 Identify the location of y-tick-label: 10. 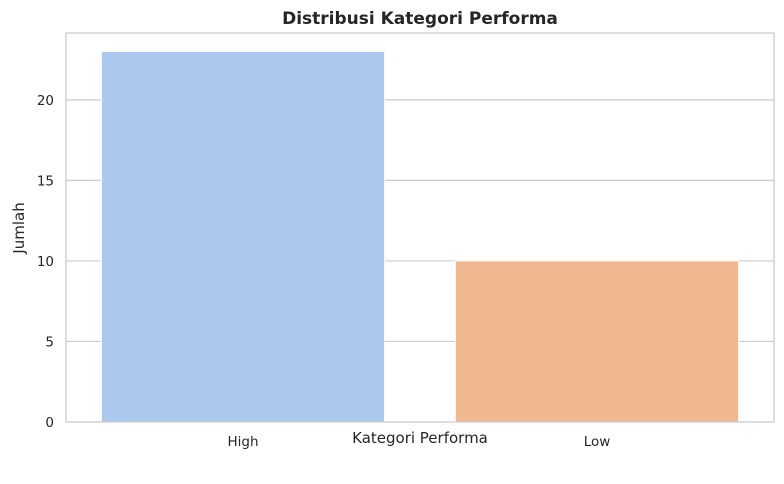
(45, 262).